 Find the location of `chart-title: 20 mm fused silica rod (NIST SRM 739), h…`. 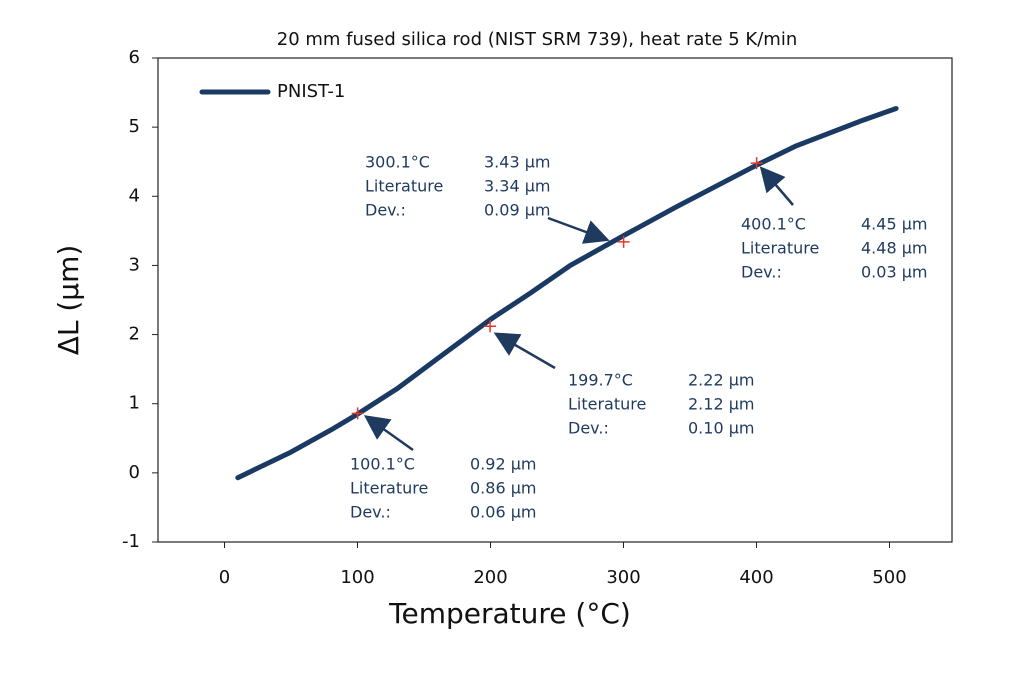

chart-title: 20 mm fused silica rod (NIST SRM 739), h… is located at coordinates (537, 39).